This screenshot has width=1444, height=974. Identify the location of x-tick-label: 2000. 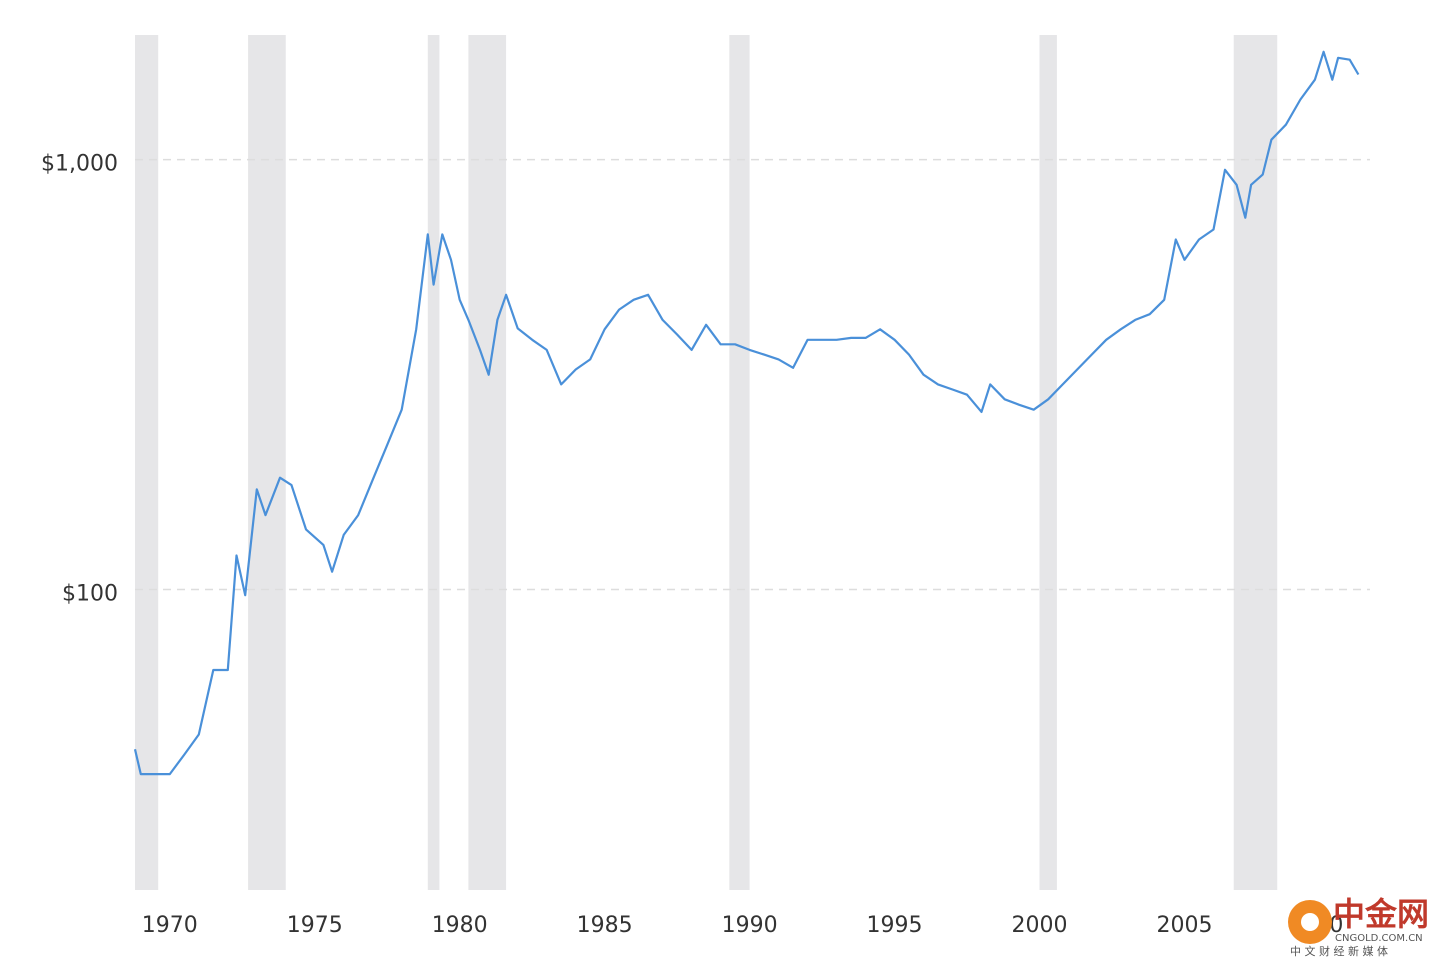
(1040, 925).